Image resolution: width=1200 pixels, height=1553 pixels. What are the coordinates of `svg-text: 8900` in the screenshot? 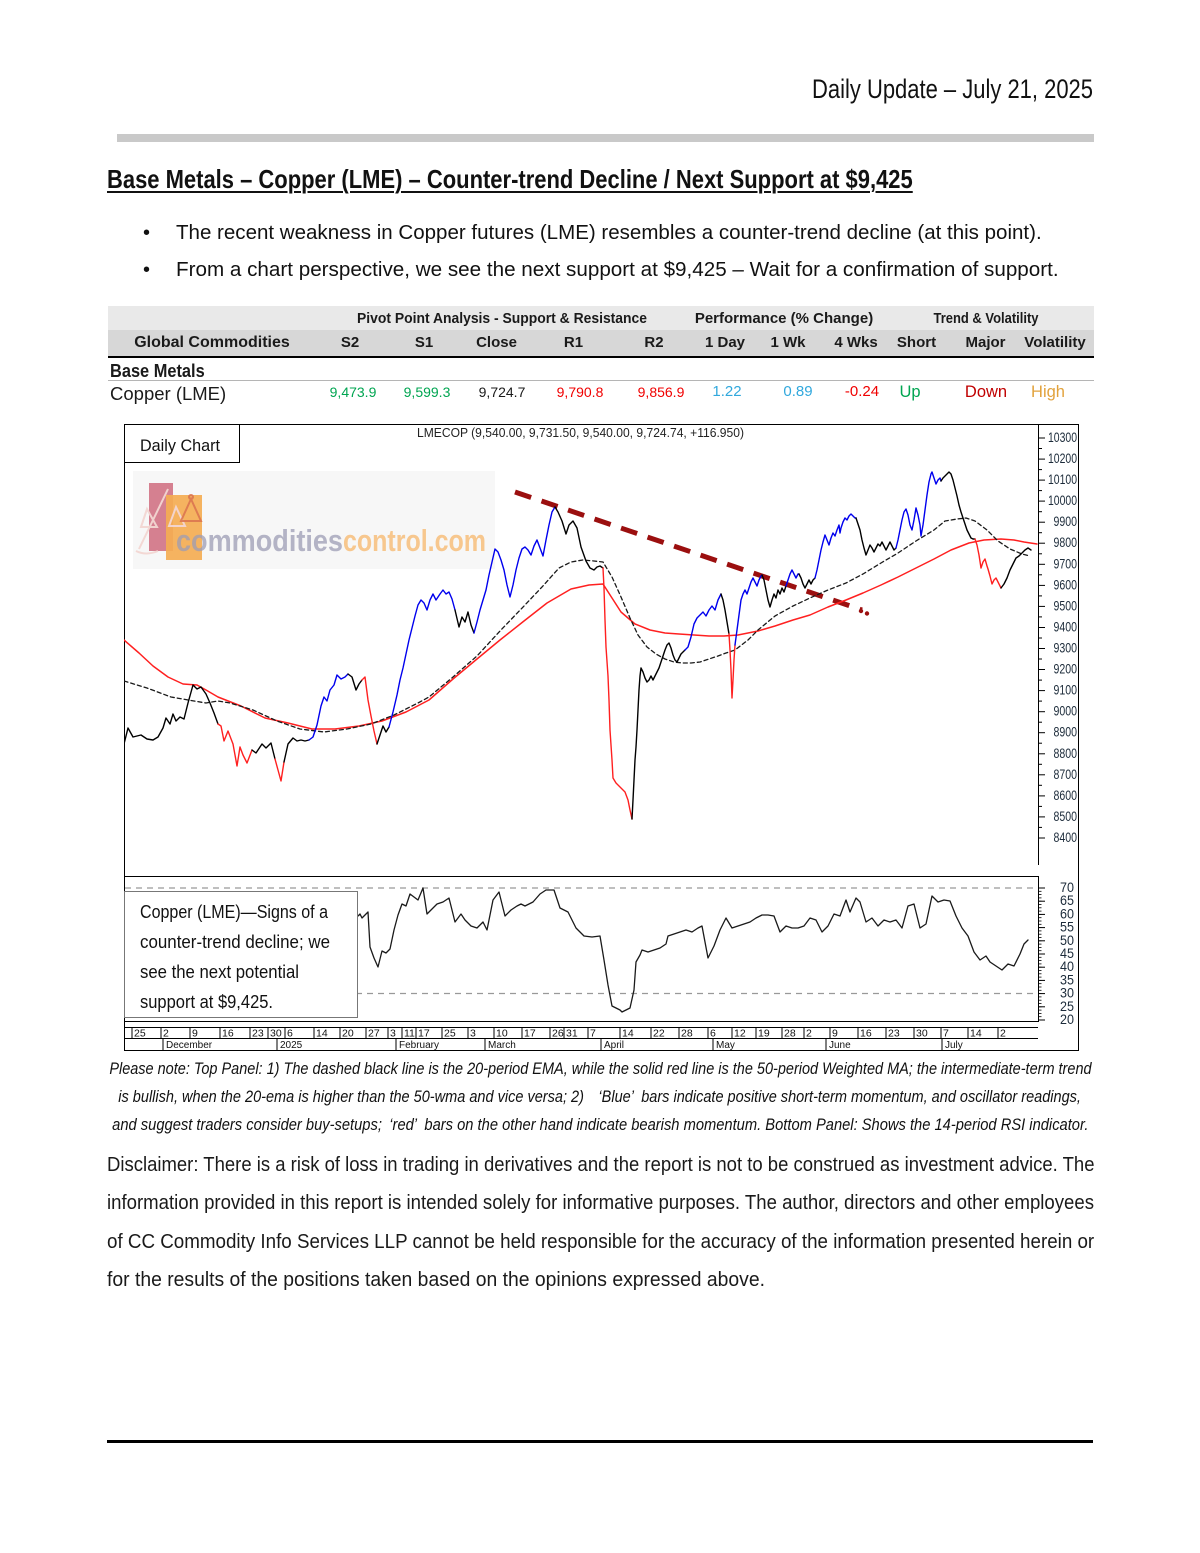 It's located at (1066, 732).